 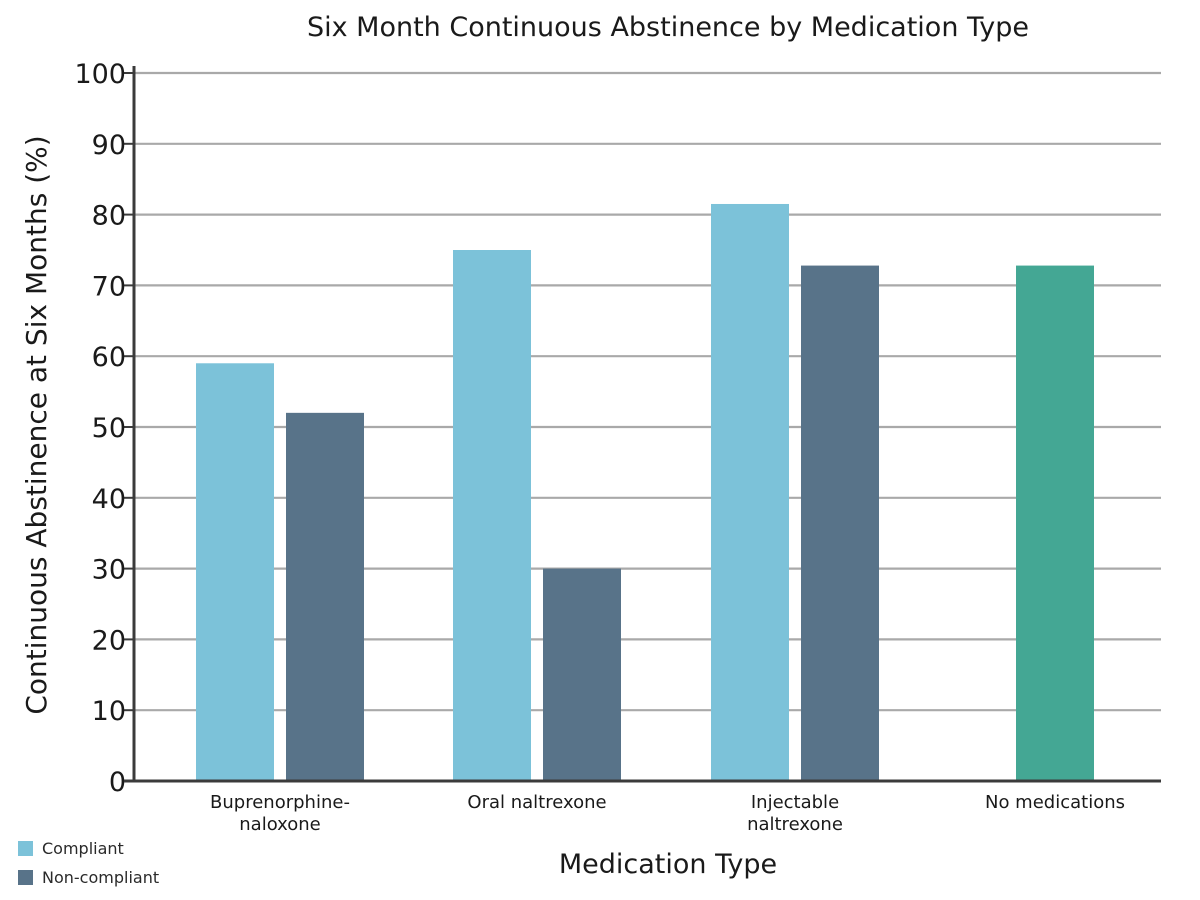 I want to click on legend: Compliant Non-compliant, so click(x=88, y=863).